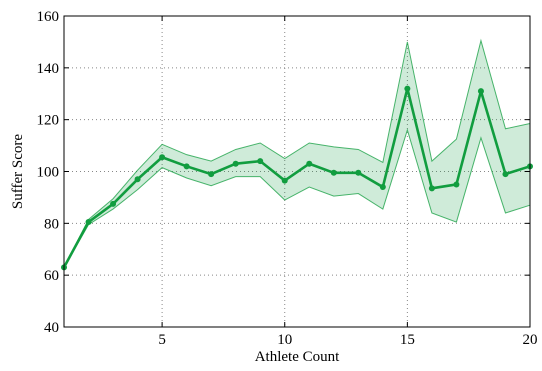 The height and width of the screenshot is (371, 542). What do you see at coordinates (48, 121) in the screenshot?
I see `y-tick-label: 120` at bounding box center [48, 121].